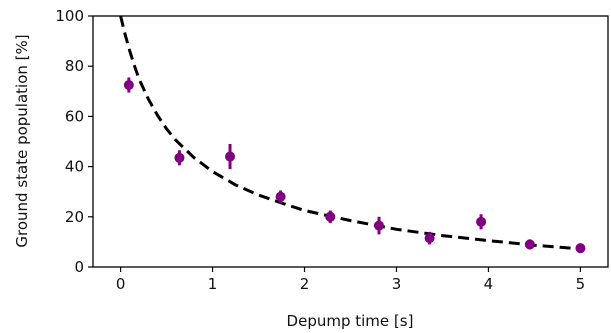 This screenshot has width=611, height=333. Describe the element at coordinates (74, 141) in the screenshot. I see `y-axis: 0 20 40 60 80 100` at that location.